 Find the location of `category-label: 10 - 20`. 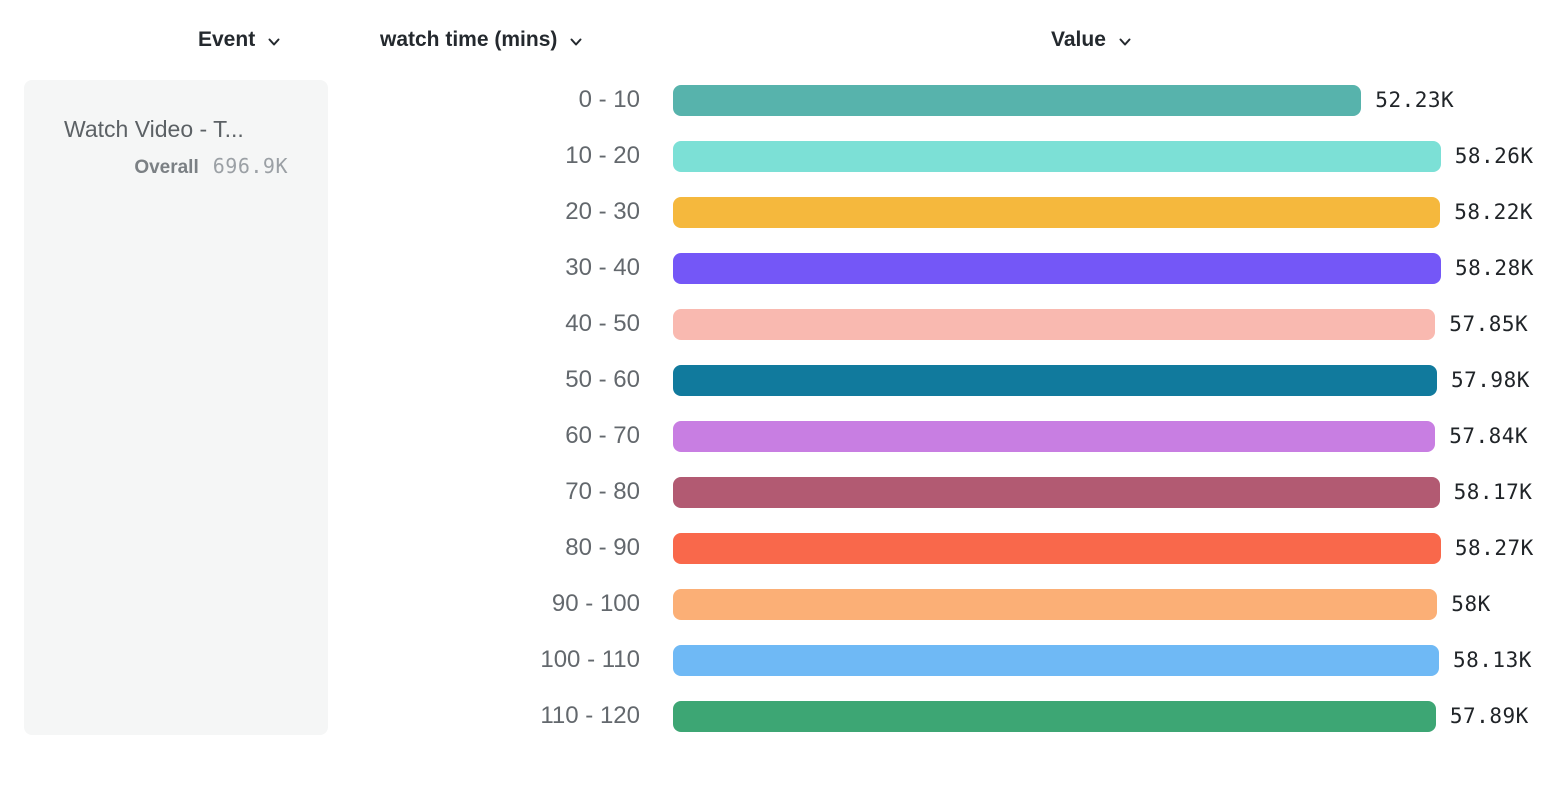

category-label: 10 - 20 is located at coordinates (602, 155).